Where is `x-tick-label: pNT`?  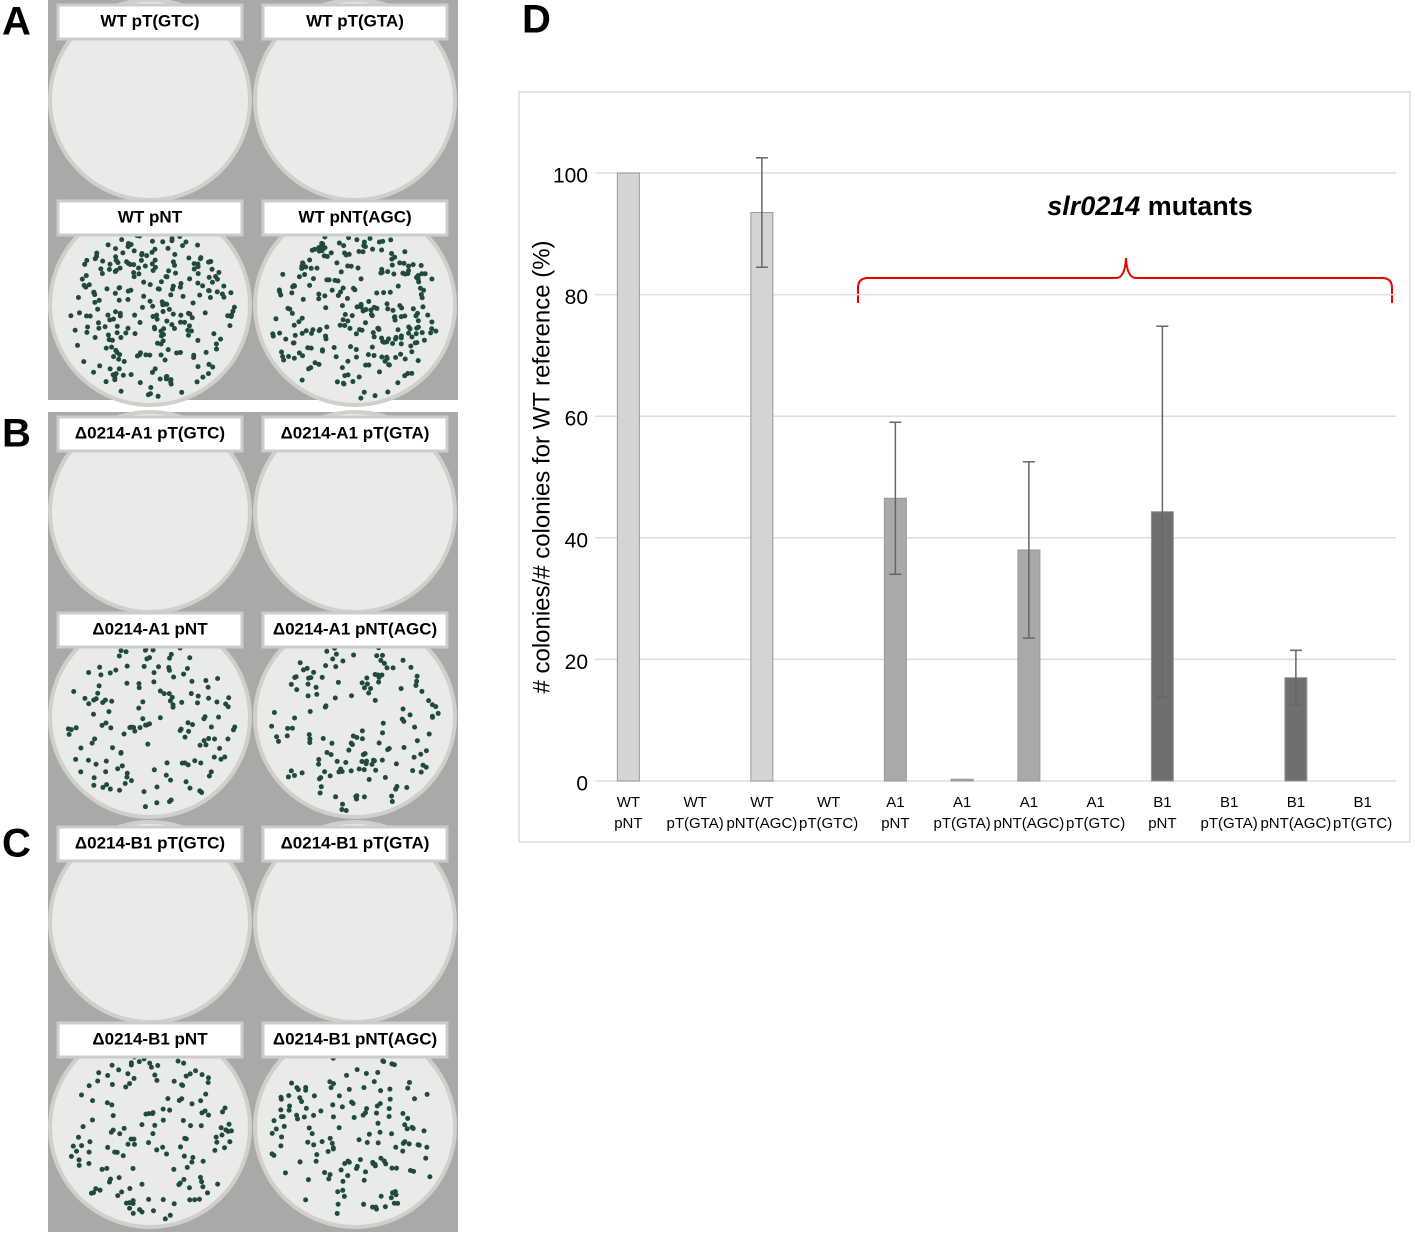
x-tick-label: pNT is located at coordinates (1162, 823).